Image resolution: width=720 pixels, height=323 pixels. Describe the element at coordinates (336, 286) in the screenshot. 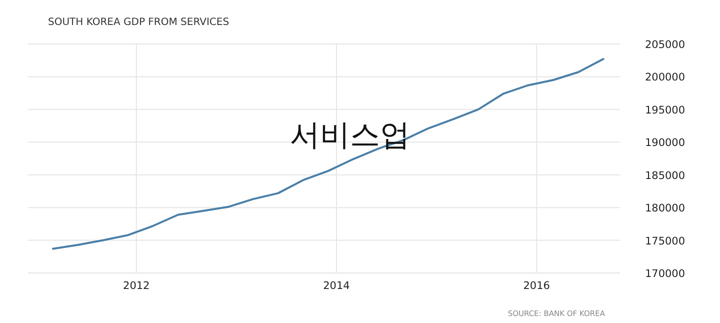

I see `x-tick-label: 2014` at that location.